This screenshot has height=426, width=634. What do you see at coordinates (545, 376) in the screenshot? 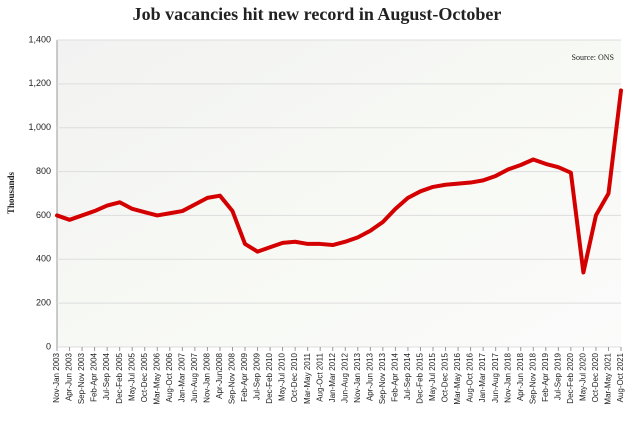
I see `x-tick-label: Feb-Apr 2019` at bounding box center [545, 376].